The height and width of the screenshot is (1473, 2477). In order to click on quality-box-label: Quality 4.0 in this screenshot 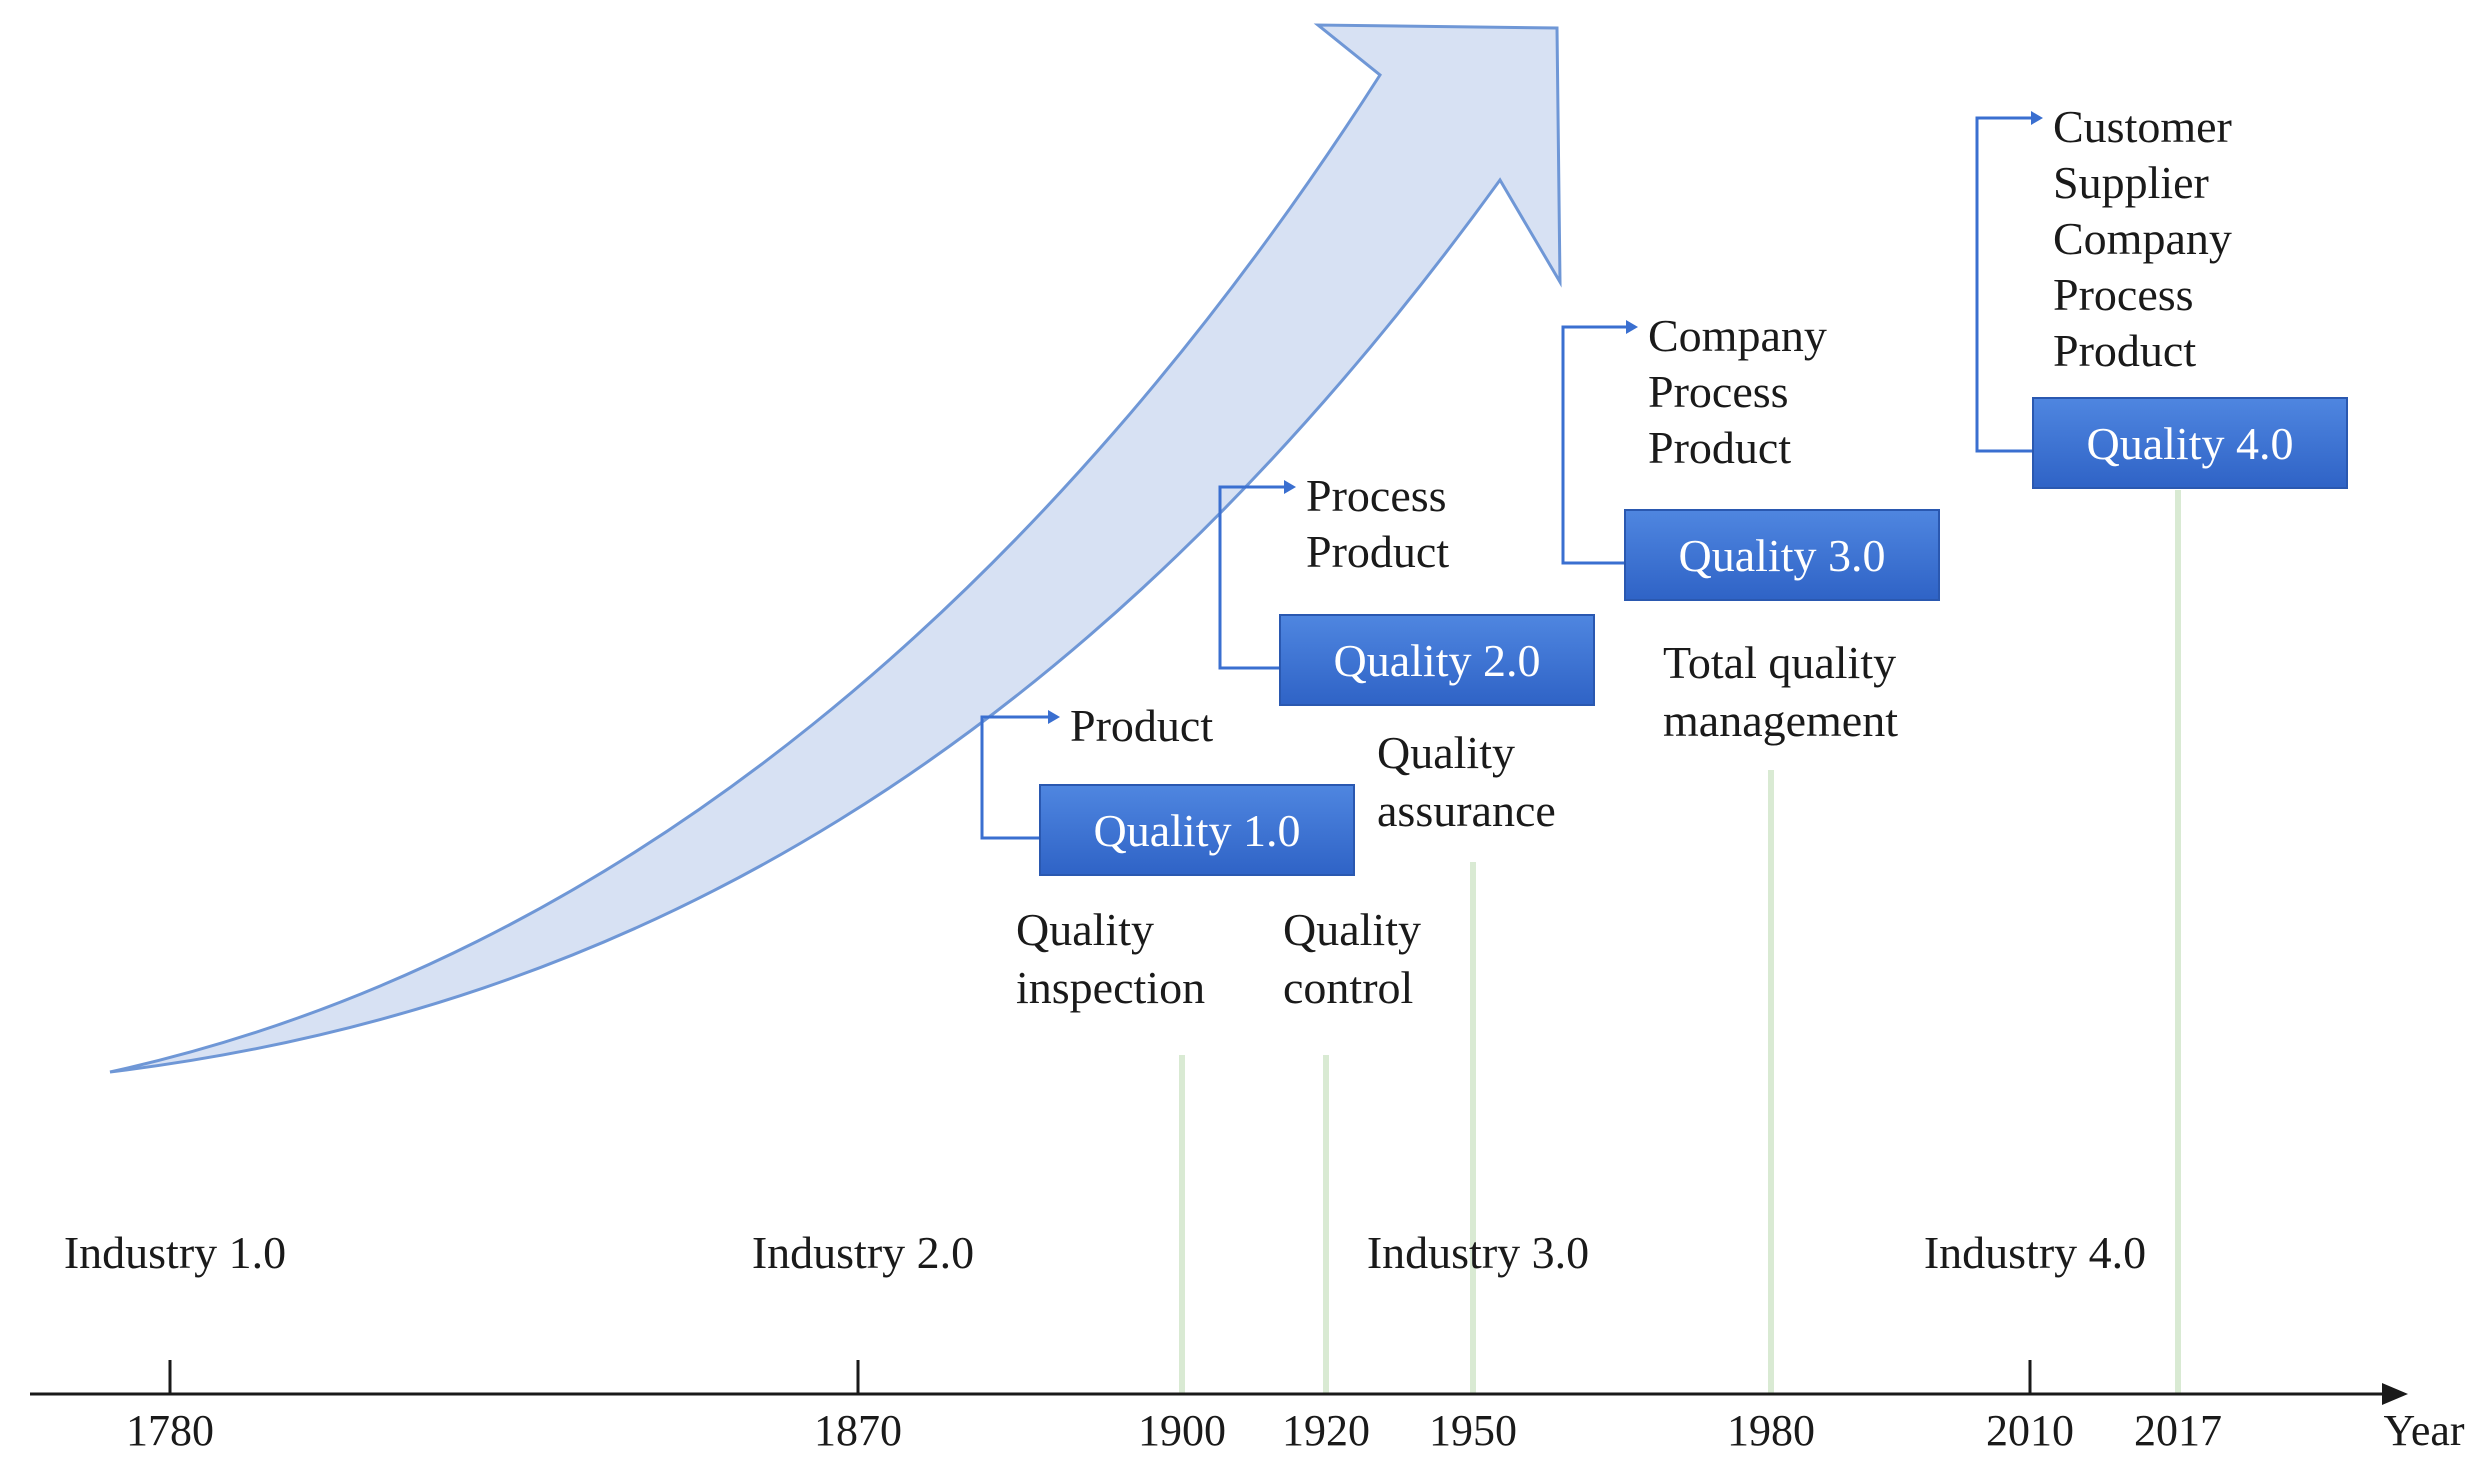, I will do `click(2190, 443)`.